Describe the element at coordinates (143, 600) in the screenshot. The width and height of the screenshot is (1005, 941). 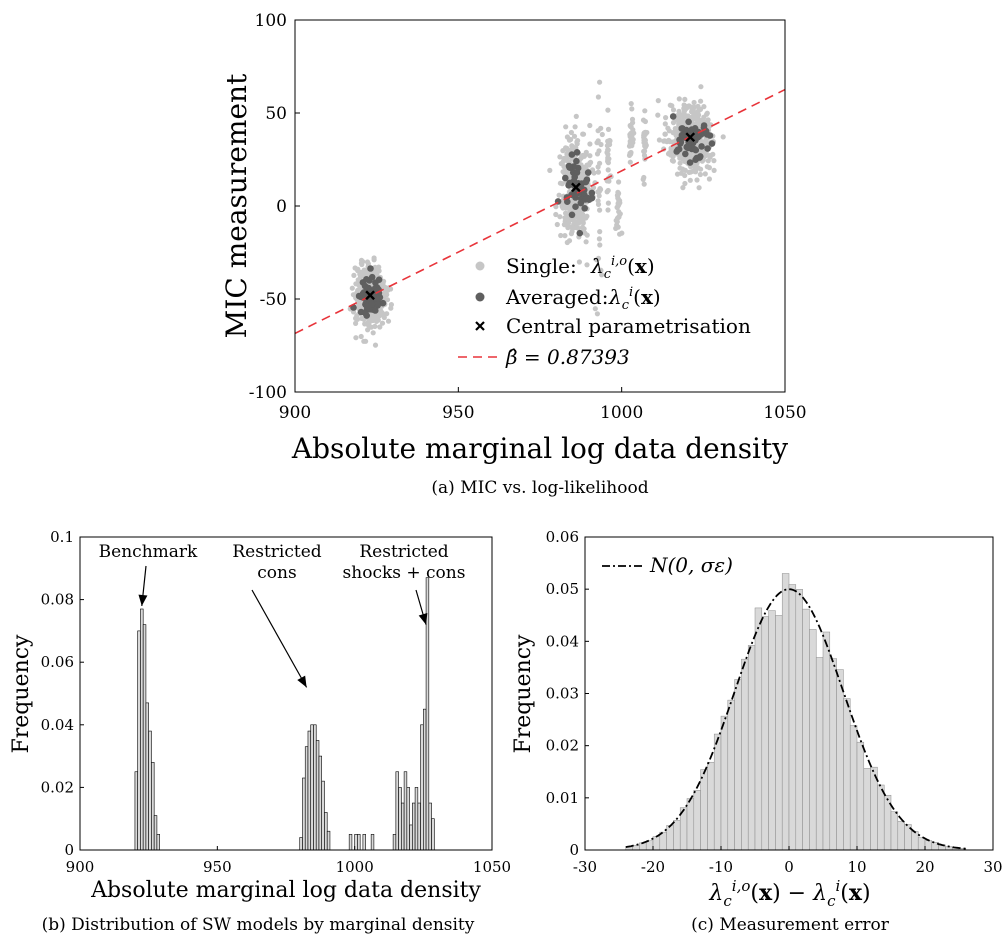
I see `annotation-arrowhead` at that location.